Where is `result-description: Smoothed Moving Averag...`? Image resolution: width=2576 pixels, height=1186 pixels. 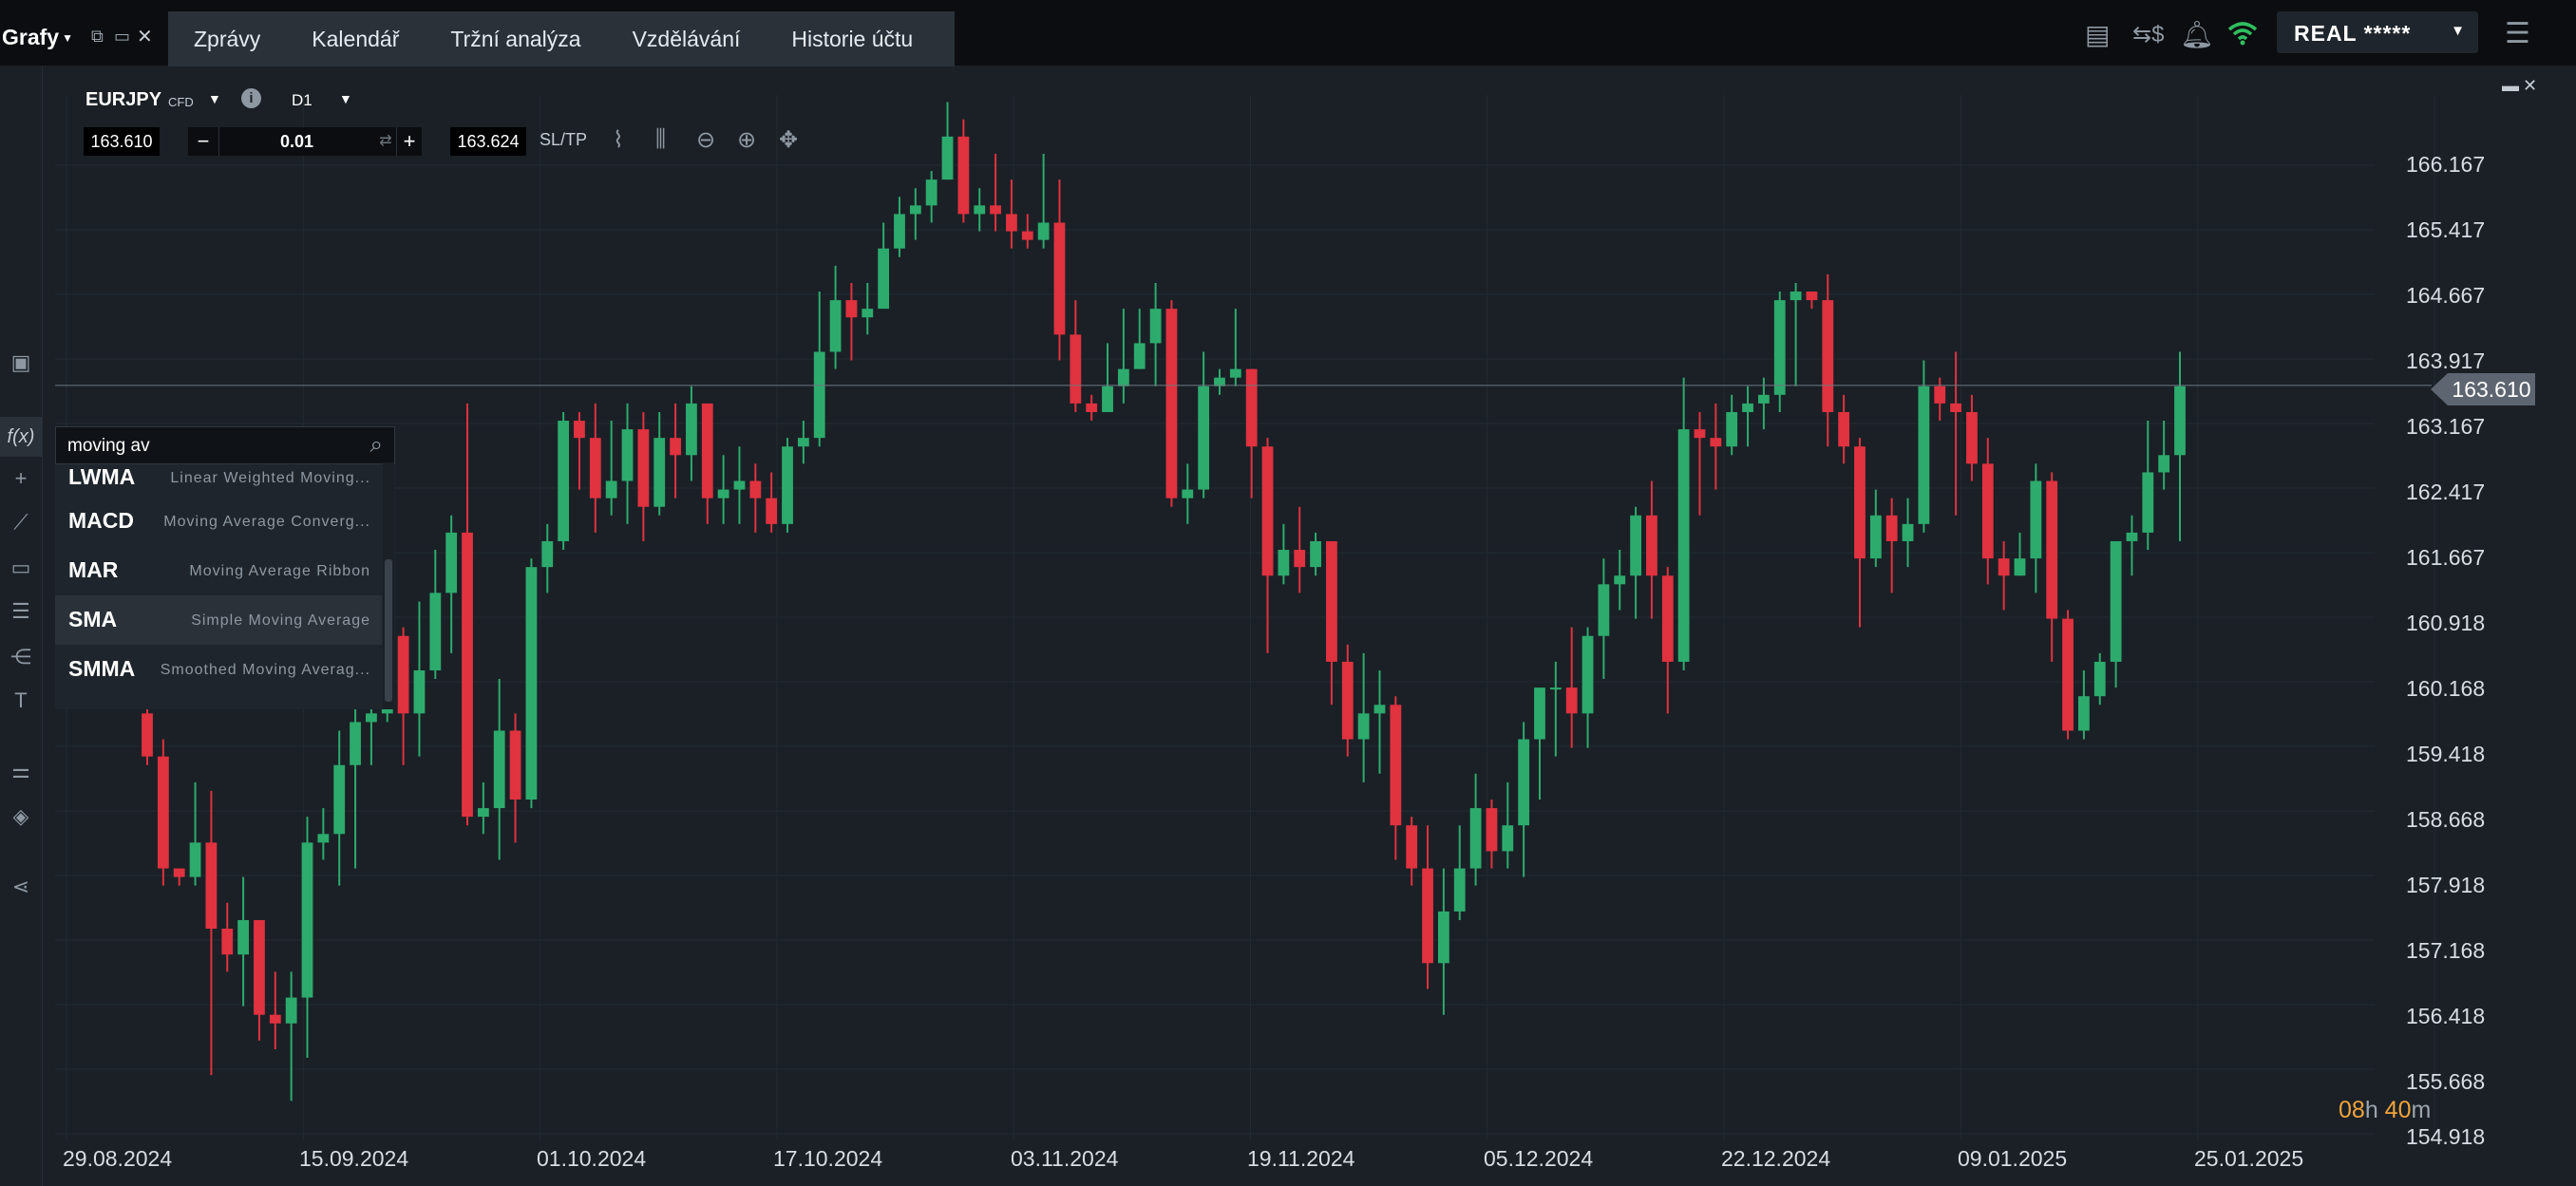 result-description: Smoothed Moving Averag... is located at coordinates (265, 670).